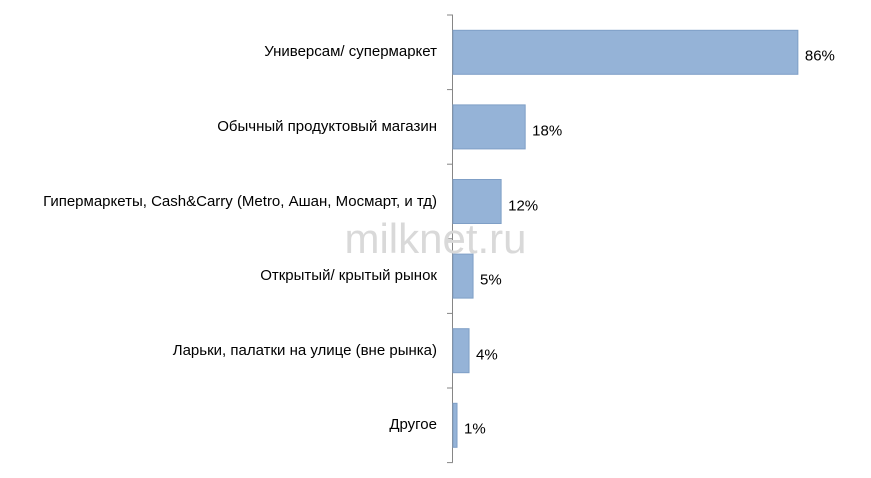  I want to click on category-label: Универсам/ супермаркет, so click(350, 52).